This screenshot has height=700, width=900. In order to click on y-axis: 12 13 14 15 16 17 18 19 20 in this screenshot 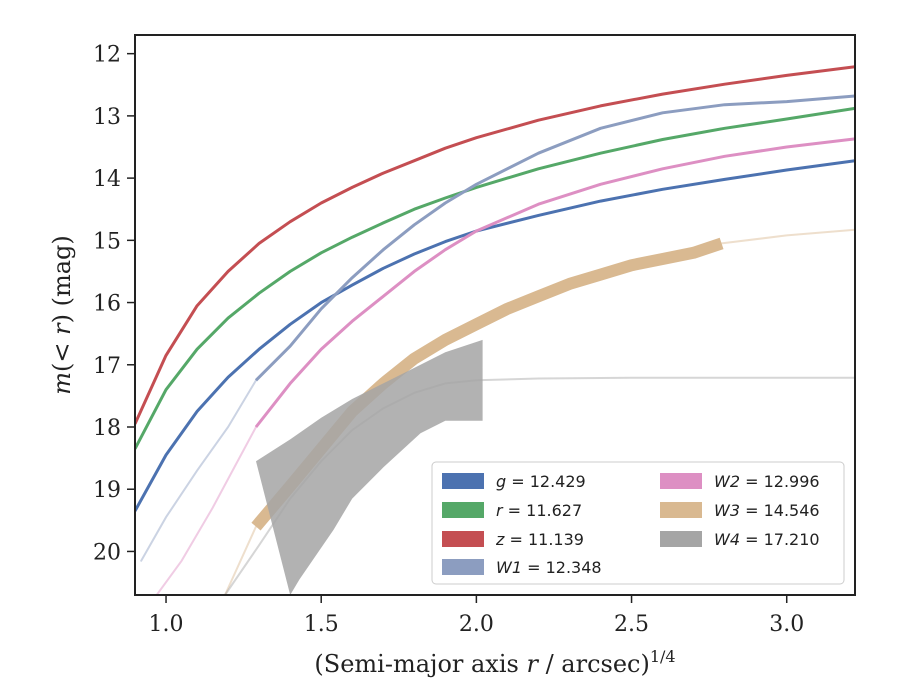, I will do `click(114, 304)`.